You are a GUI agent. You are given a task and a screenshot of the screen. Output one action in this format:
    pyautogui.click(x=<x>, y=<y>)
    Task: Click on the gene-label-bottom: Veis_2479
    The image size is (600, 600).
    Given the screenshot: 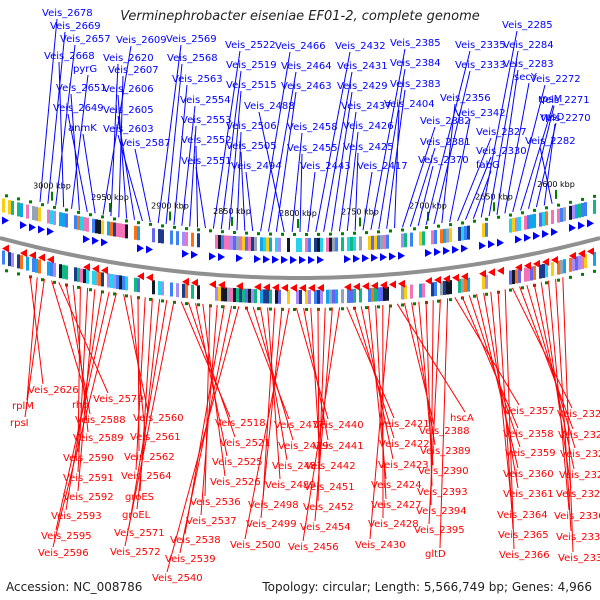 What is the action you would take?
    pyautogui.click(x=303, y=446)
    